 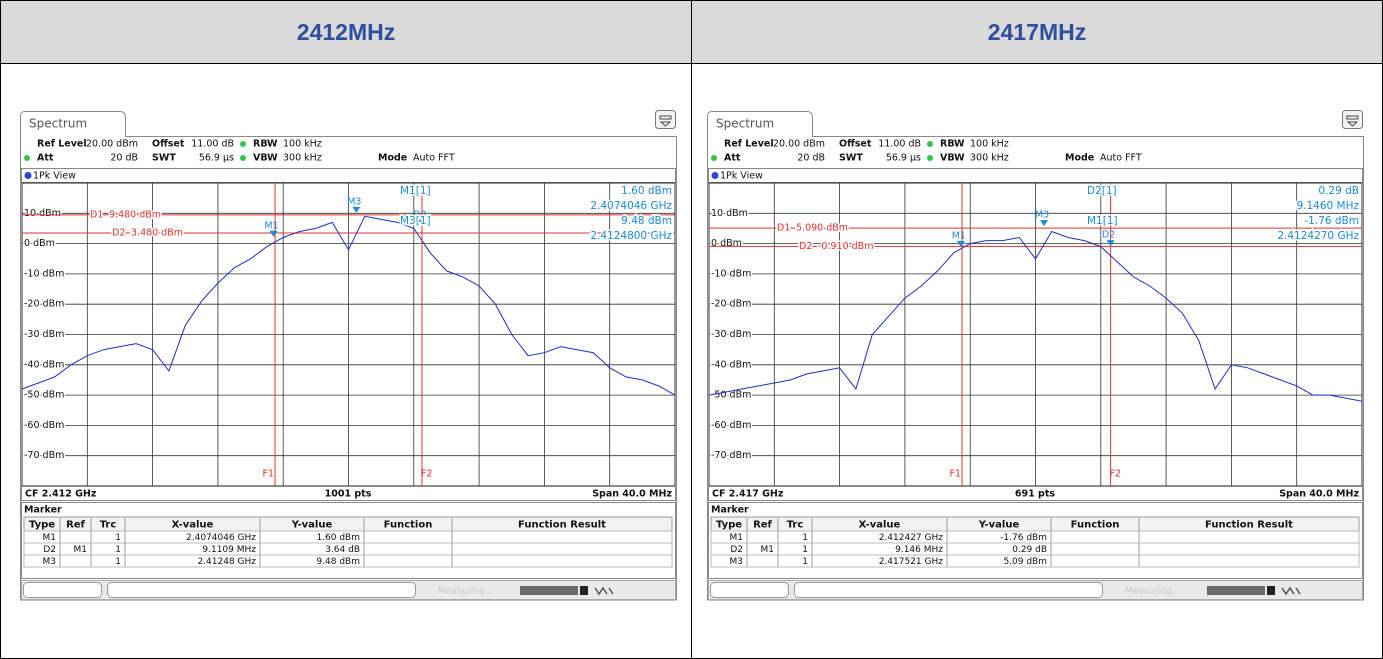 What do you see at coordinates (408, 525) in the screenshot?
I see `marker-table-header: Function` at bounding box center [408, 525].